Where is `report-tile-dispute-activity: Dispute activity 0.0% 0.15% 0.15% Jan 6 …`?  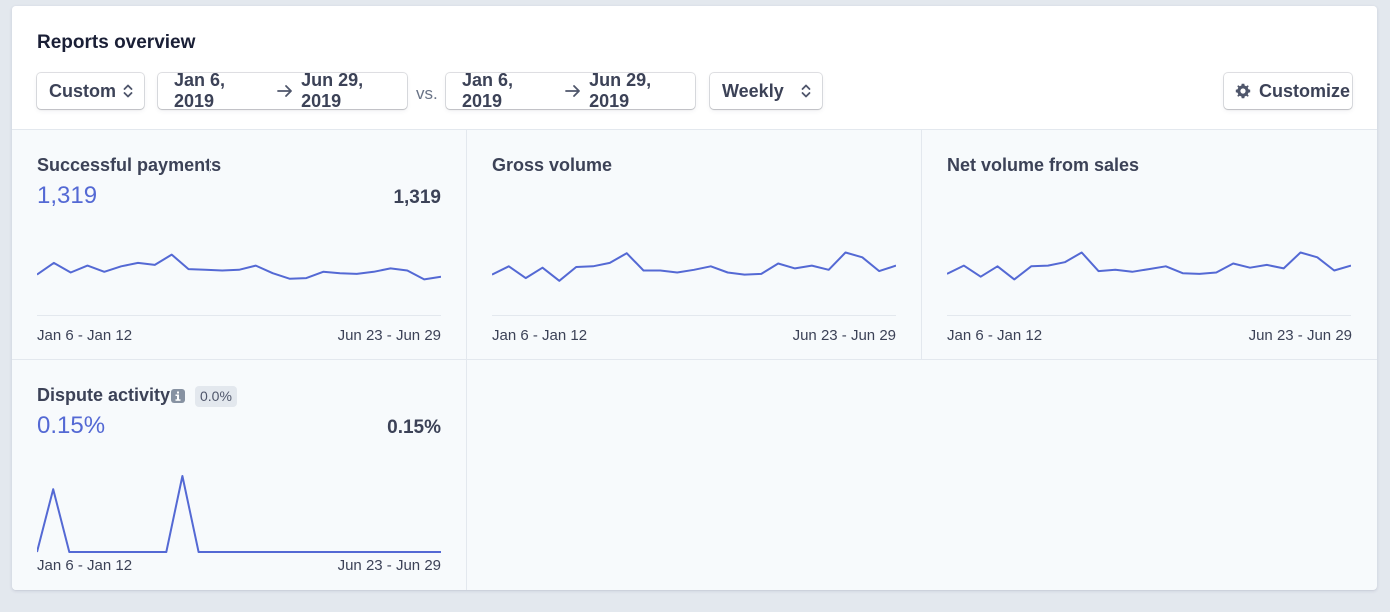
report-tile-dispute-activity: Dispute activity 0.0% 0.15% 0.15% Jan 6 … is located at coordinates (239, 475).